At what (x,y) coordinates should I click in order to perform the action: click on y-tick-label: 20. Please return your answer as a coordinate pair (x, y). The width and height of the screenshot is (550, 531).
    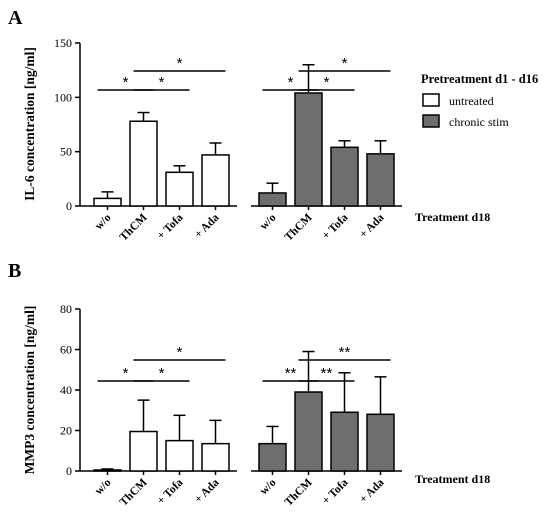
    Looking at the image, I should click on (66, 431).